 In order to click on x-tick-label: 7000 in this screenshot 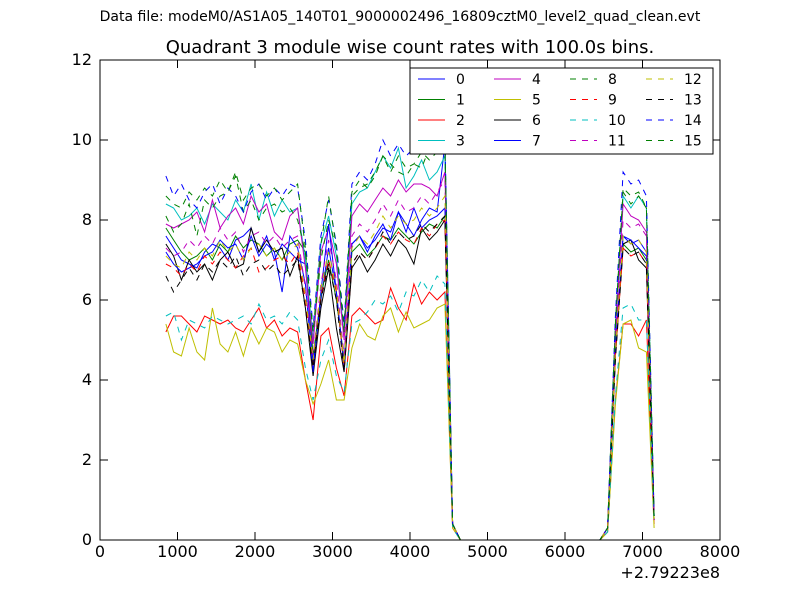, I will do `click(642, 551)`.